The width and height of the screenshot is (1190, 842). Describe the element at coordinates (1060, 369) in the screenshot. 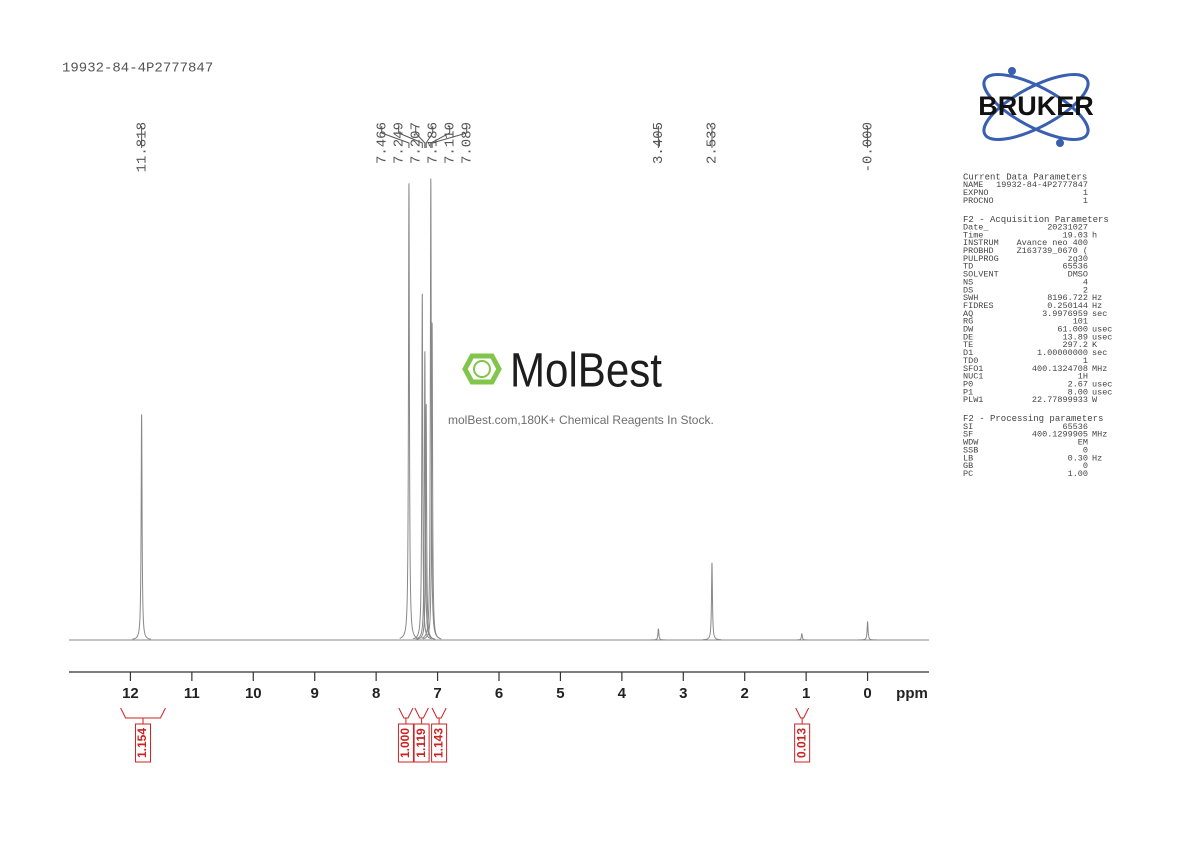

I see `parameter-value: 400.1324708` at that location.